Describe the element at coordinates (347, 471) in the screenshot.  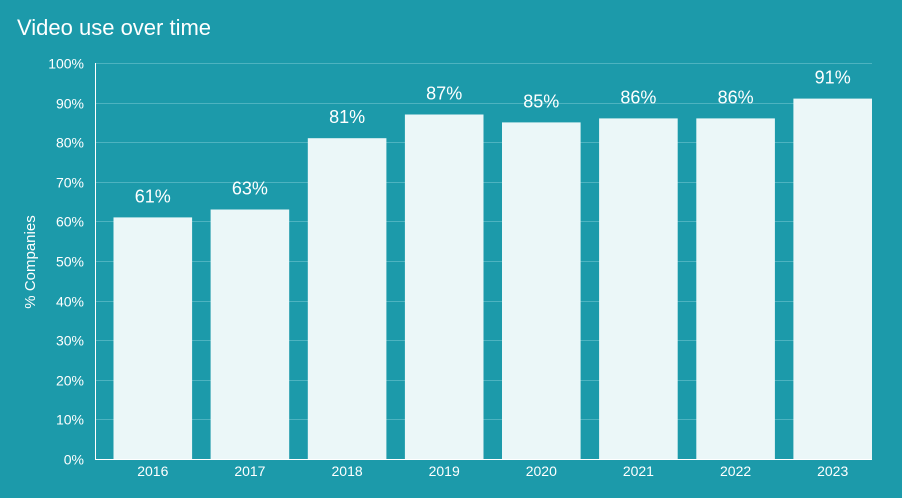
I see `x-tick-label: 2018` at that location.